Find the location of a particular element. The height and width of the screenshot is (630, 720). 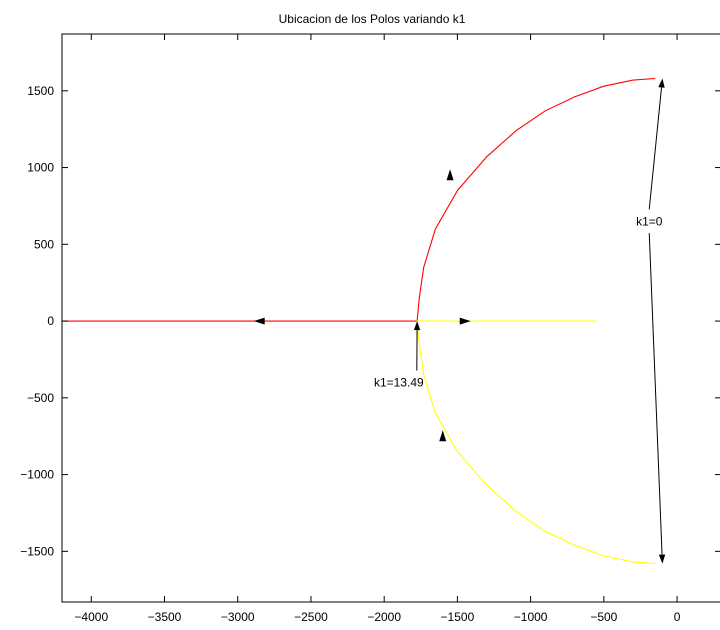

direction-arrow-layer is located at coordinates (362, 305).